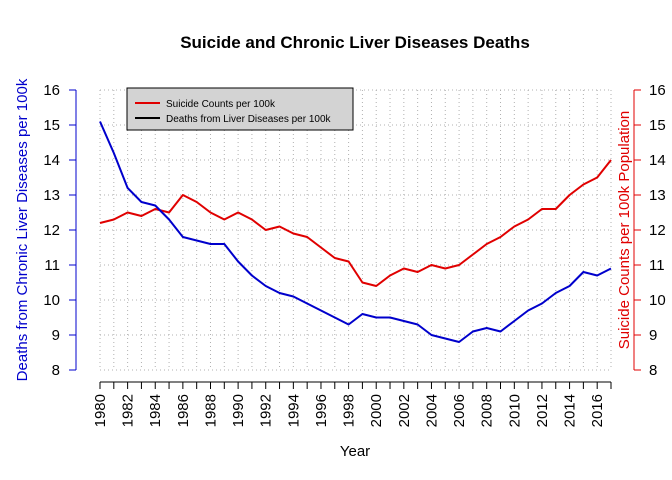 The image size is (672, 480). I want to click on legend-label-liver: Deaths from Liver Diseases per 100k, so click(249, 119).